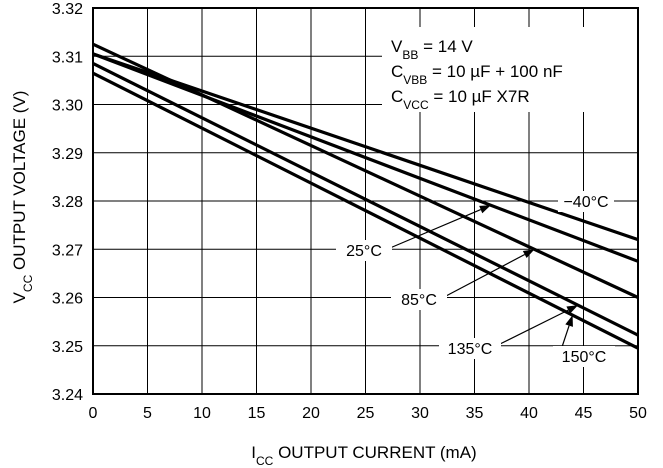 This screenshot has height=468, width=663. I want to click on series-label: 85°C, so click(419, 300).